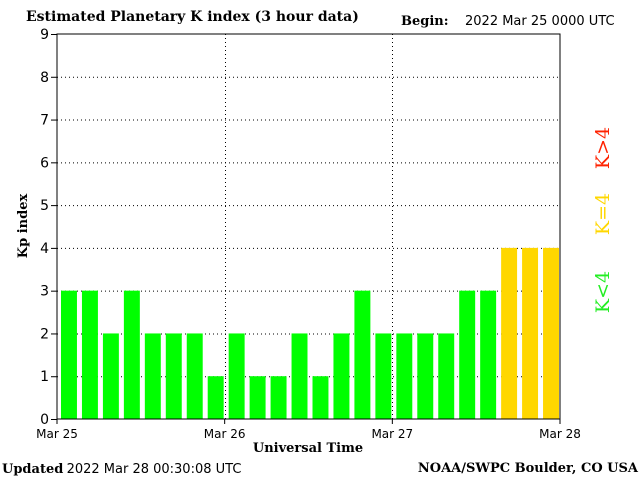 This screenshot has width=640, height=480. I want to click on k-legend: K<4 K=4 K>4, so click(603, 220).